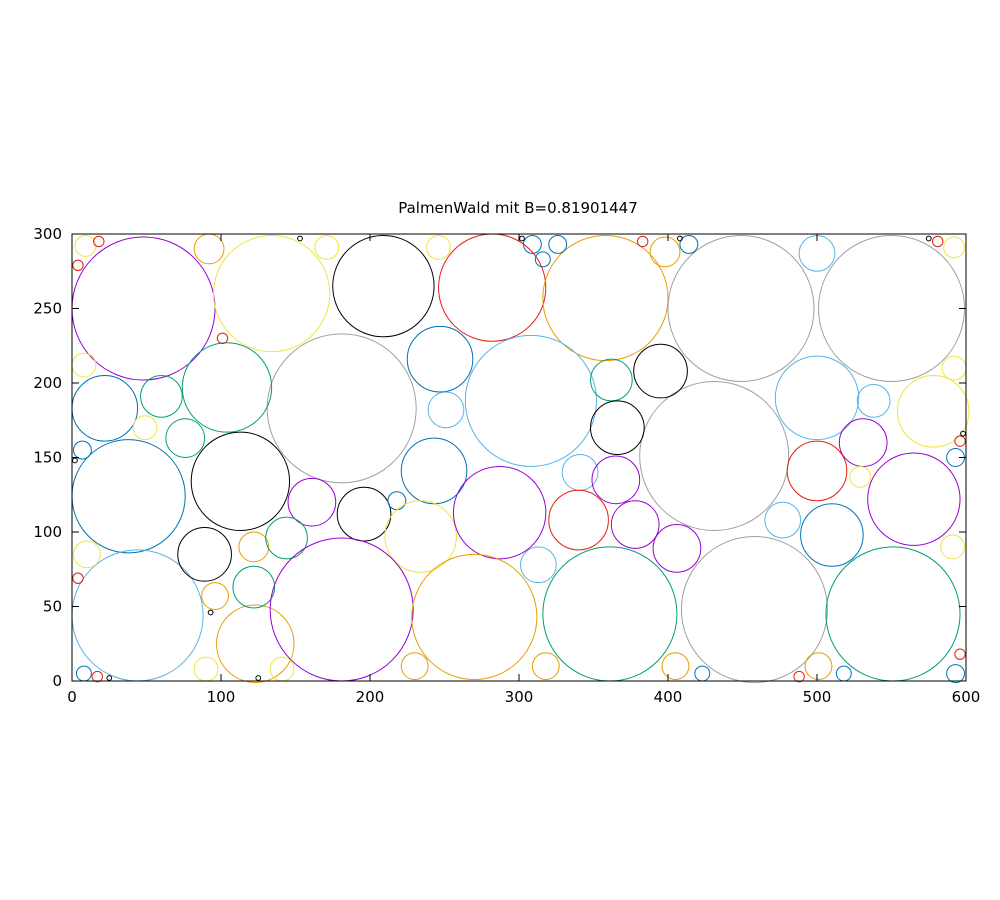 This screenshot has height=900, width=1000. What do you see at coordinates (52, 607) in the screenshot?
I see `y-tick-label: 50` at bounding box center [52, 607].